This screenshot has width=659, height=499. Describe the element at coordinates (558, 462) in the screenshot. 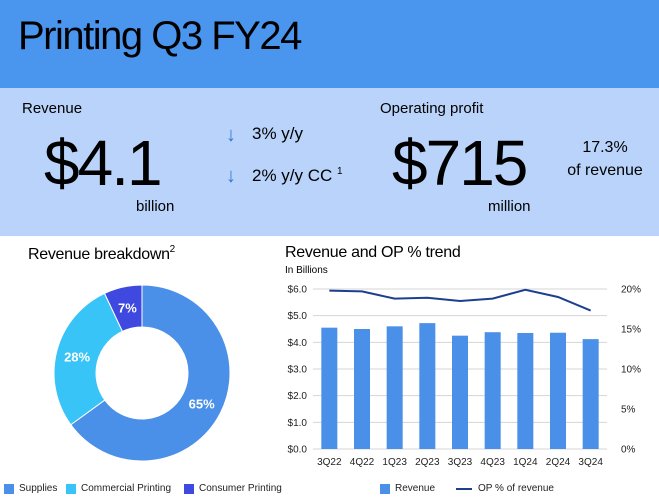

I see `x-tick-label: 2Q24` at that location.